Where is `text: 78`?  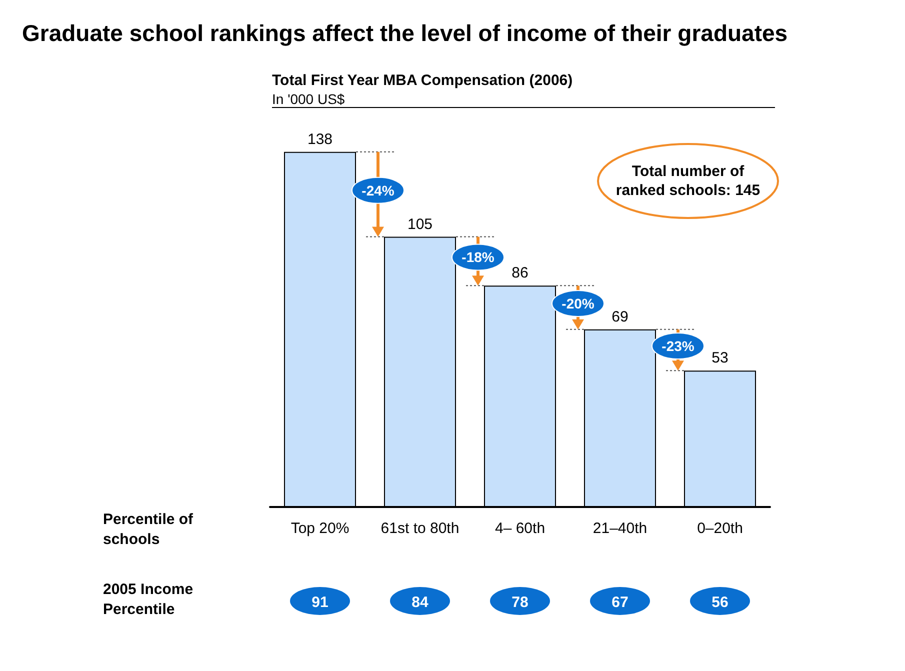 text: 78 is located at coordinates (520, 602).